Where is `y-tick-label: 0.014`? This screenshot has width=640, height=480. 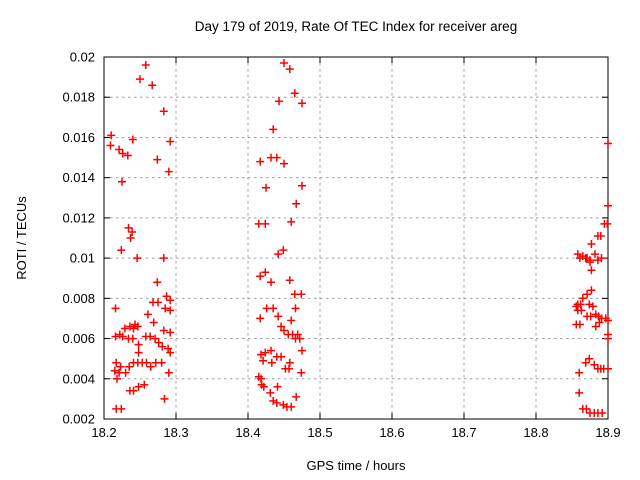 y-tick-label: 0.014 is located at coordinates (78, 177).